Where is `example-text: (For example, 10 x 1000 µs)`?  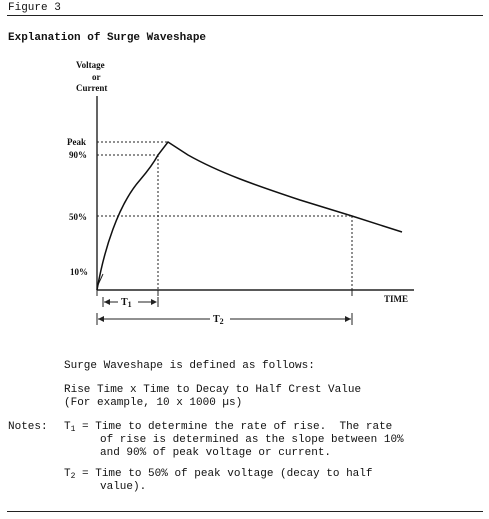 example-text: (For example, 10 x 1000 µs) is located at coordinates (153, 403).